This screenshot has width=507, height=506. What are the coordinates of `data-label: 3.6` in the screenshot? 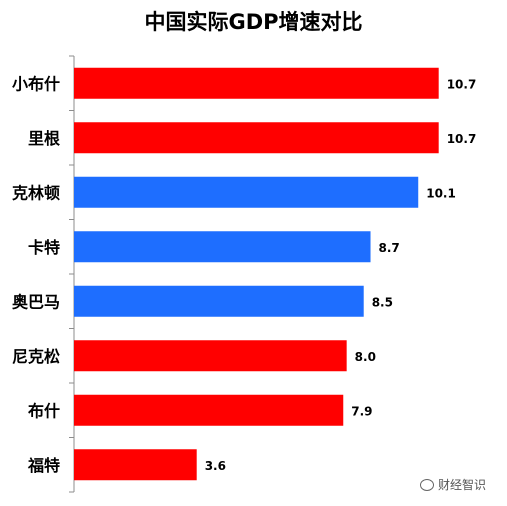 It's located at (215, 466).